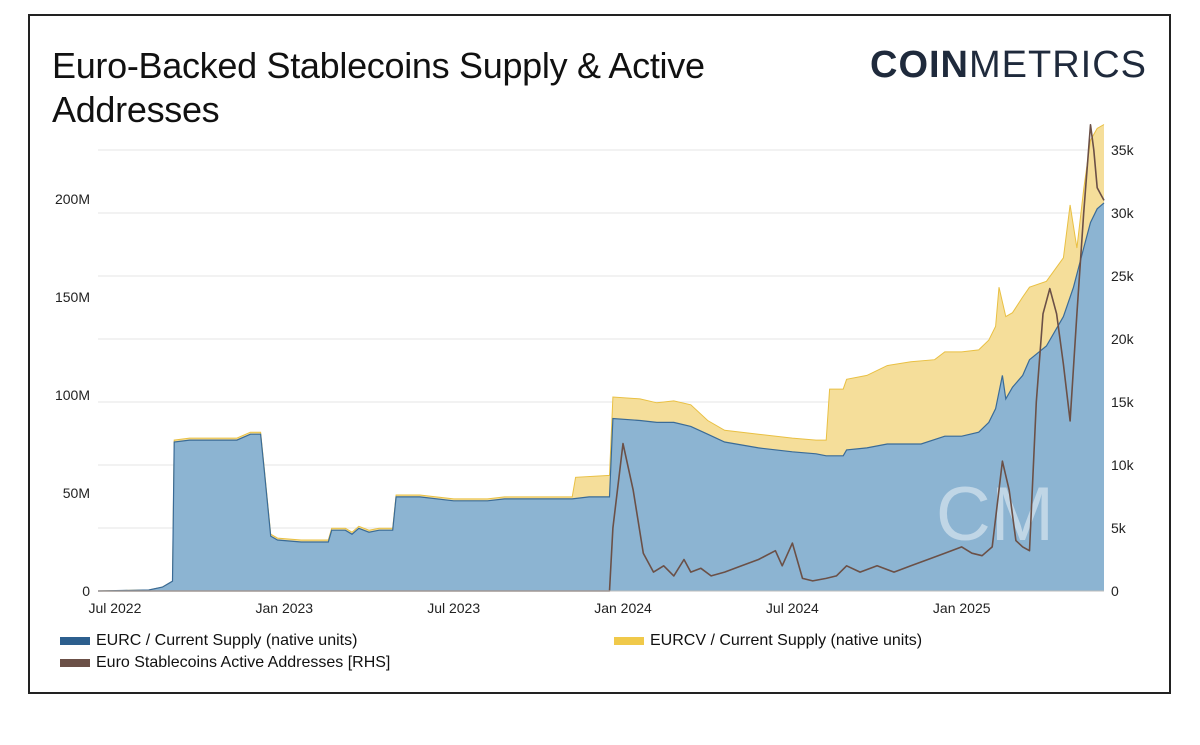 The image size is (1200, 745). I want to click on y-right-tick-label: 25k, so click(1123, 276).